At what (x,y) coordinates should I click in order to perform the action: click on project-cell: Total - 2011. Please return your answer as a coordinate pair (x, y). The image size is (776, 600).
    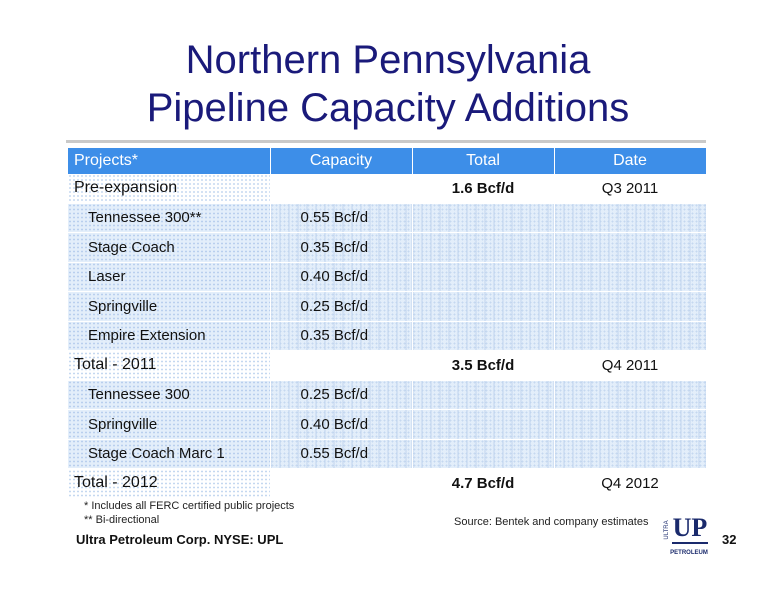
    Looking at the image, I should click on (169, 365).